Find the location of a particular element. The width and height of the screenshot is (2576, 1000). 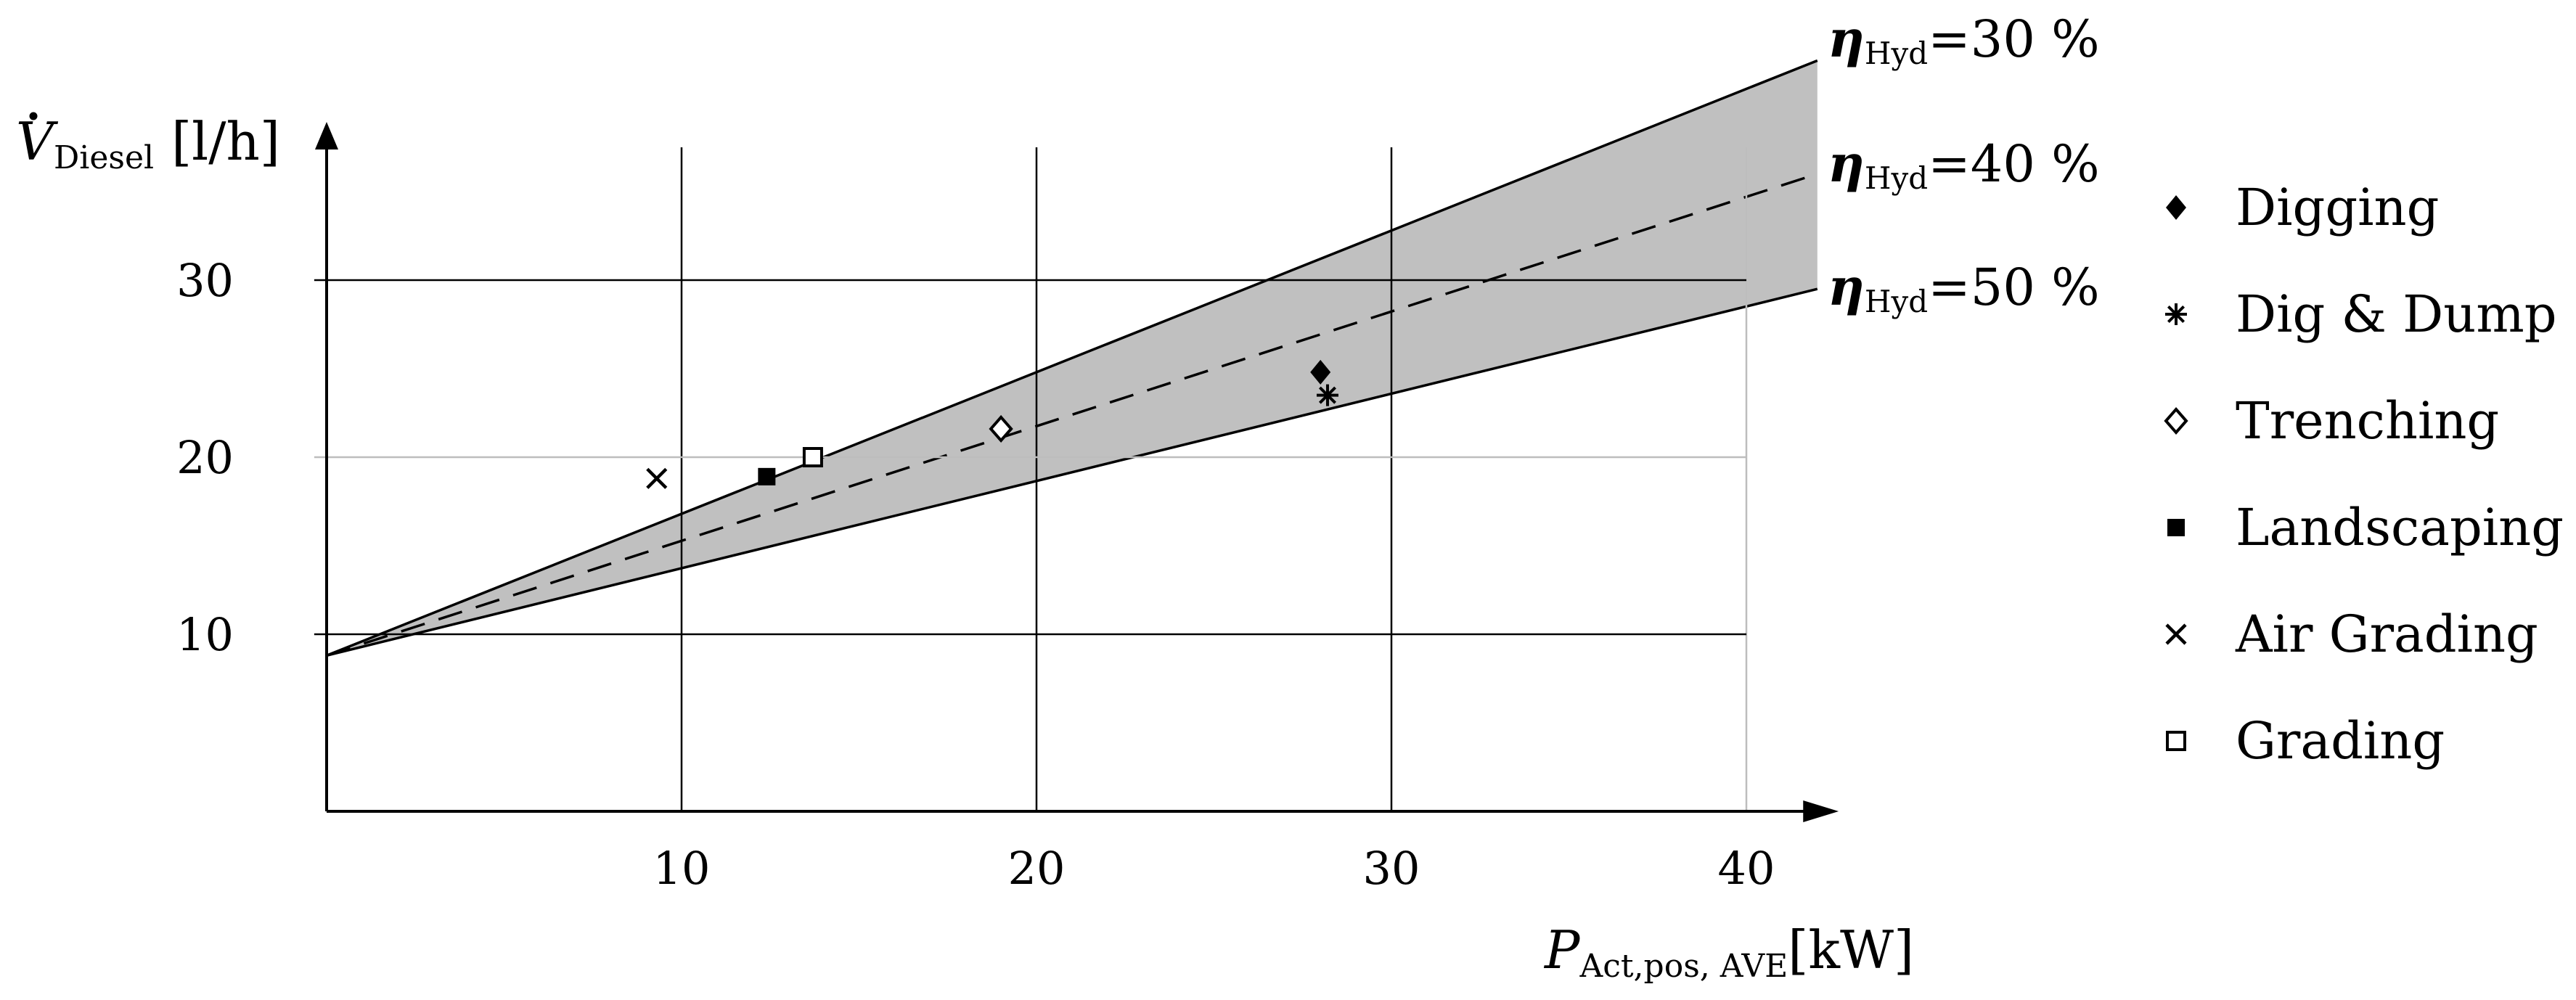

y-axis-label-dot is located at coordinates (34, 116).